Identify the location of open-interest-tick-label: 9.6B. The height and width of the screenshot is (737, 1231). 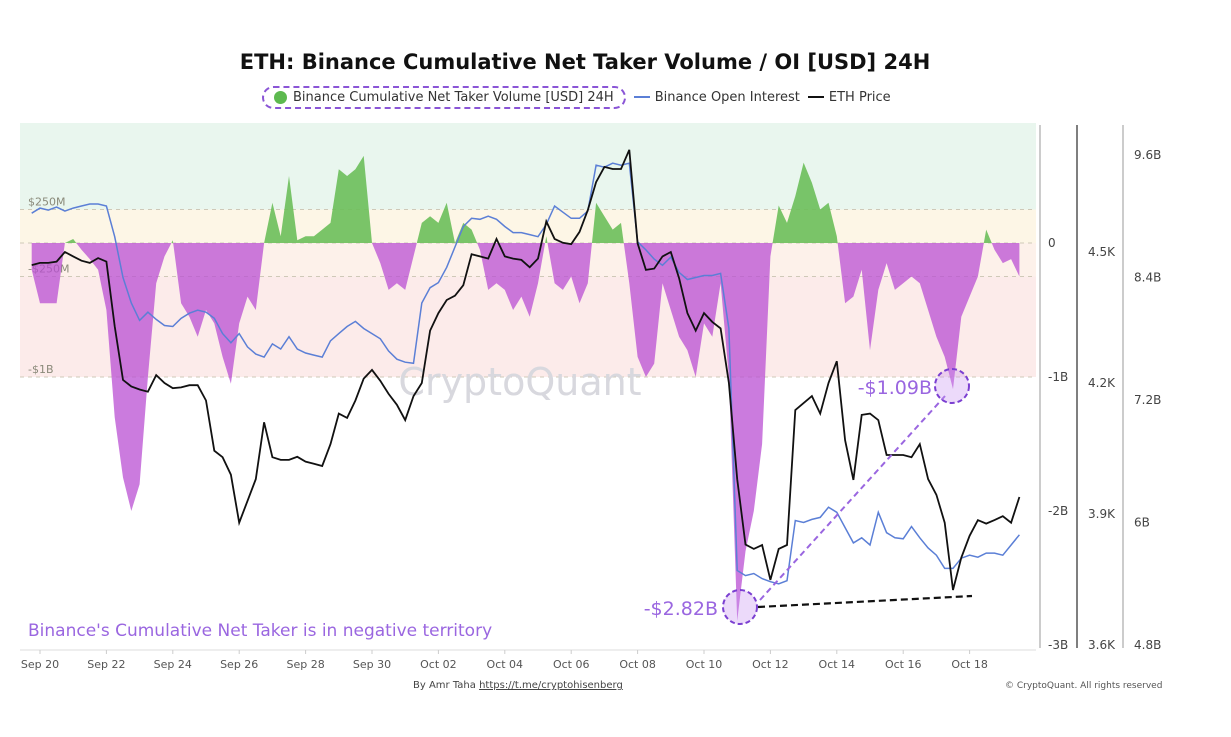
(1147, 155).